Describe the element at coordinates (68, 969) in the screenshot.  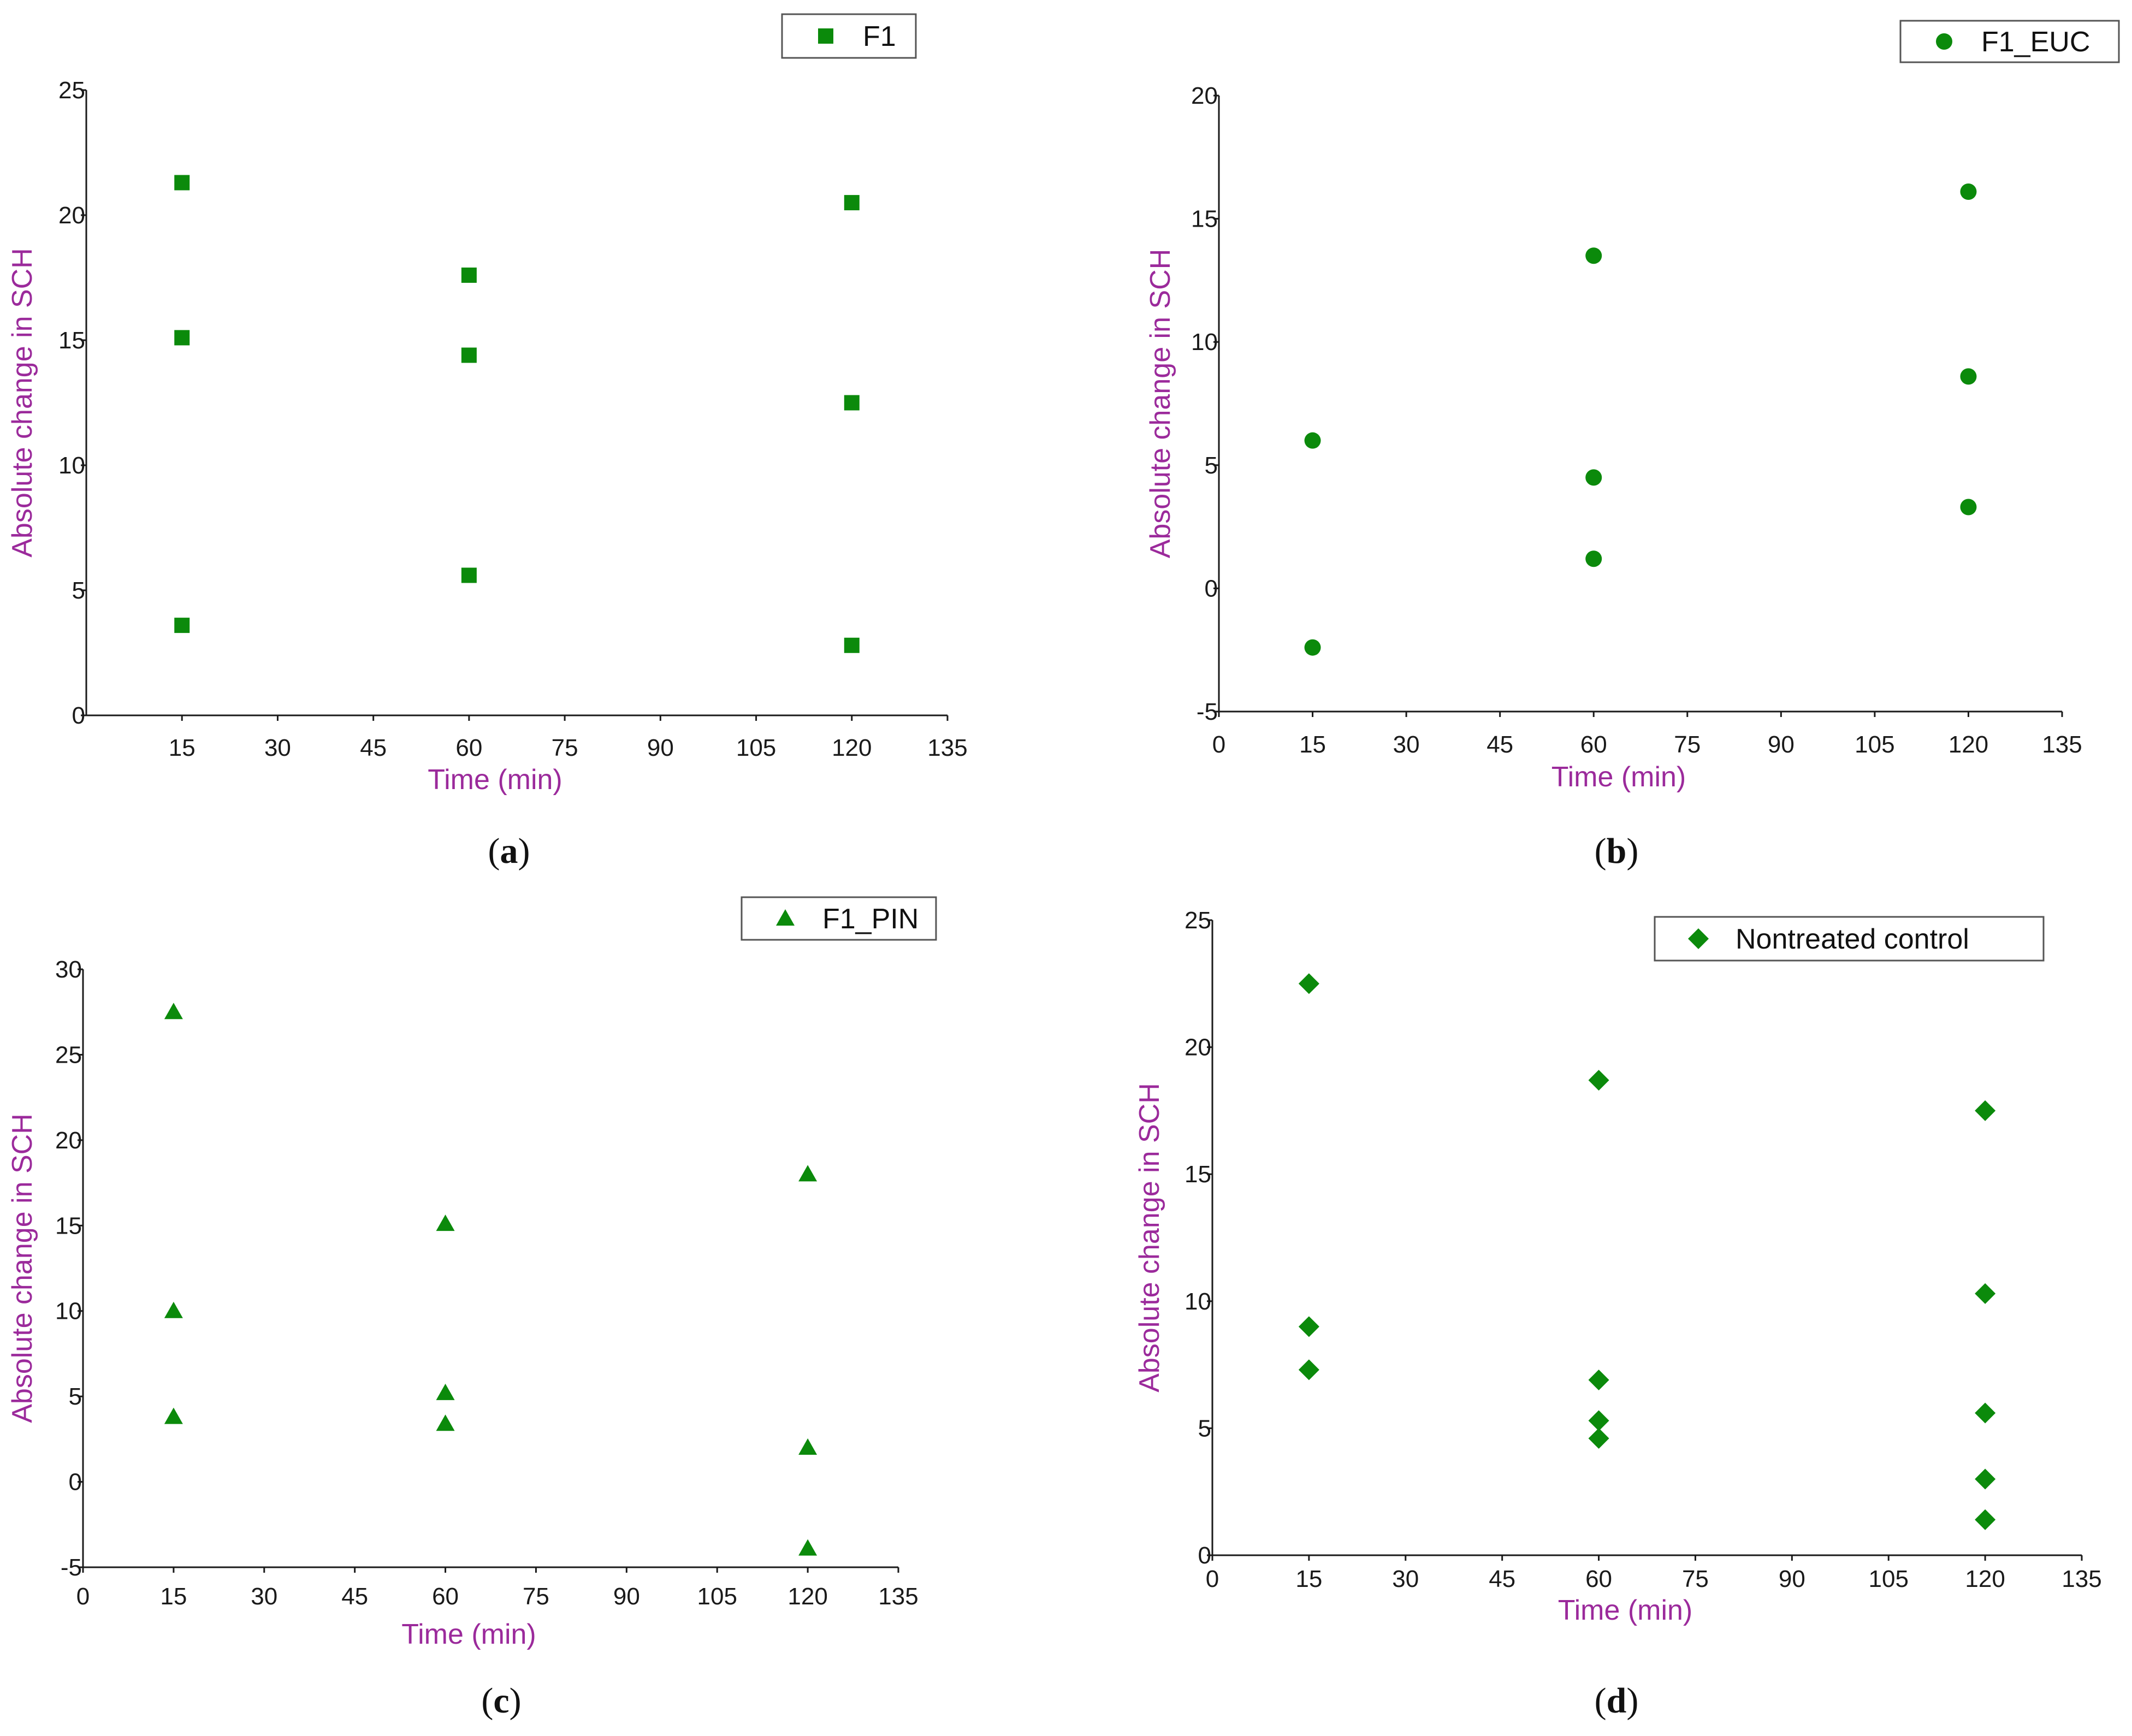
I see `y-tick-label: 30` at that location.